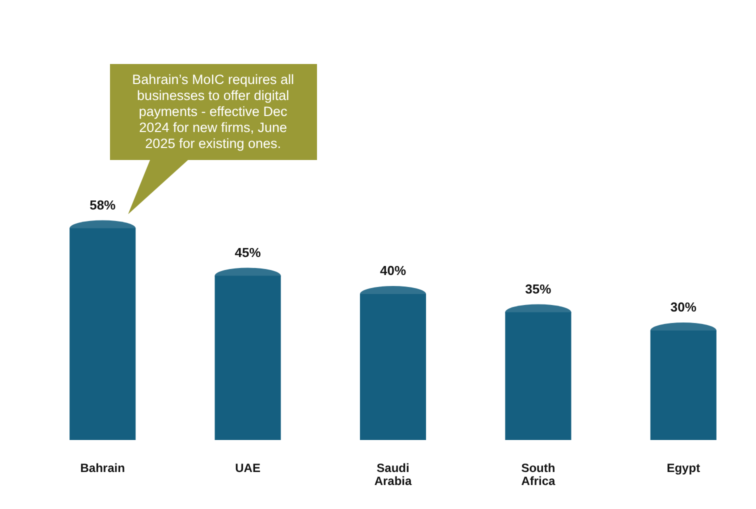 The image size is (756, 509). I want to click on x-tick-label: Bahrain, so click(102, 467).